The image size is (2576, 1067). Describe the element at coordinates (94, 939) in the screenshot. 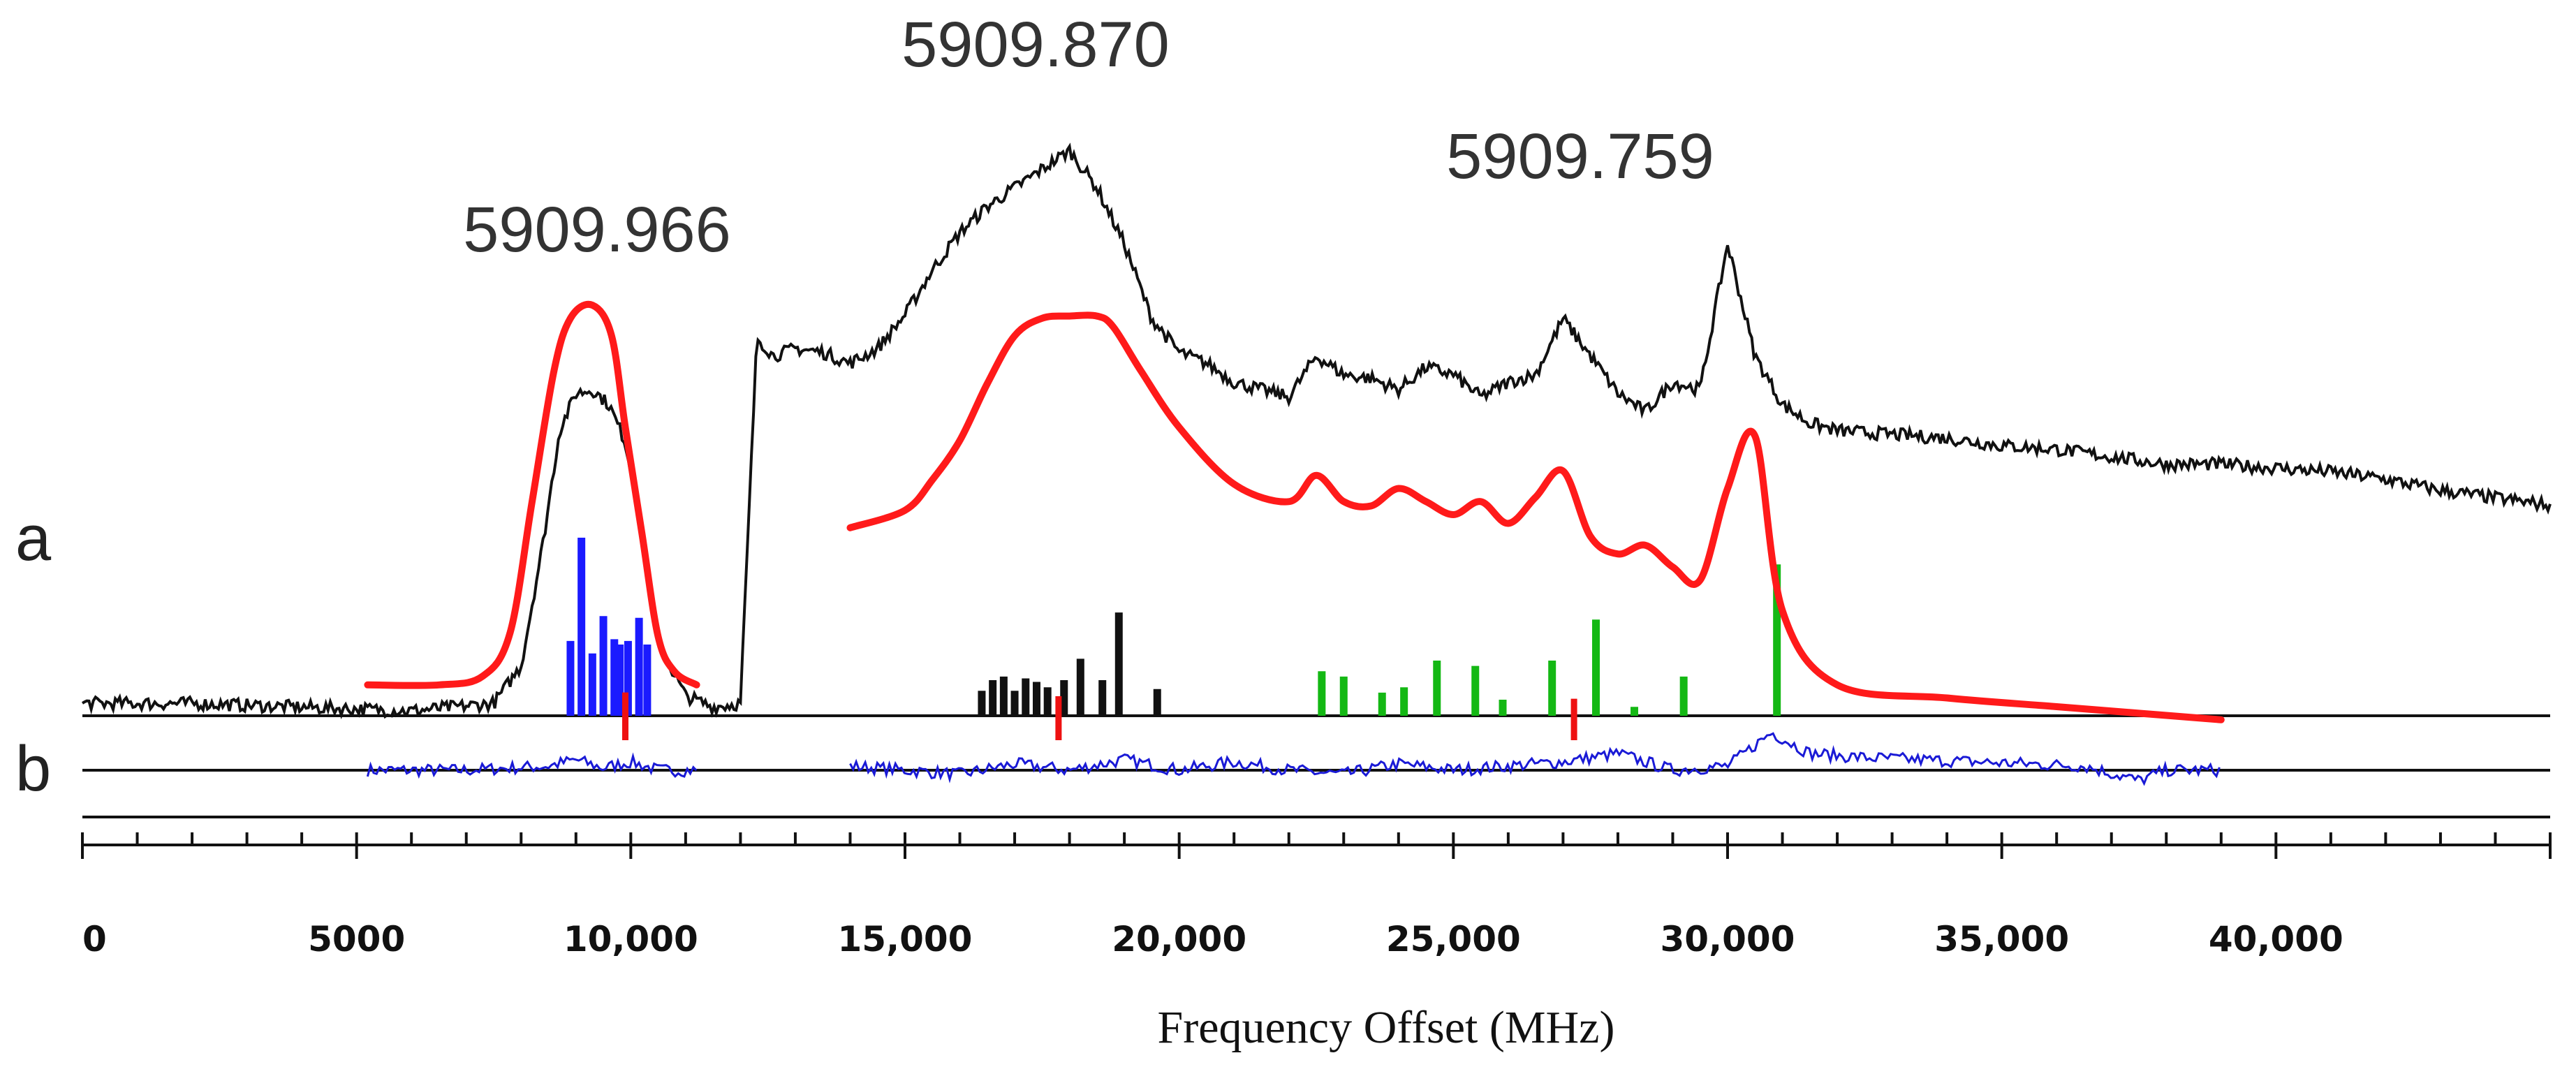

I see `x-tick-label: 0` at that location.